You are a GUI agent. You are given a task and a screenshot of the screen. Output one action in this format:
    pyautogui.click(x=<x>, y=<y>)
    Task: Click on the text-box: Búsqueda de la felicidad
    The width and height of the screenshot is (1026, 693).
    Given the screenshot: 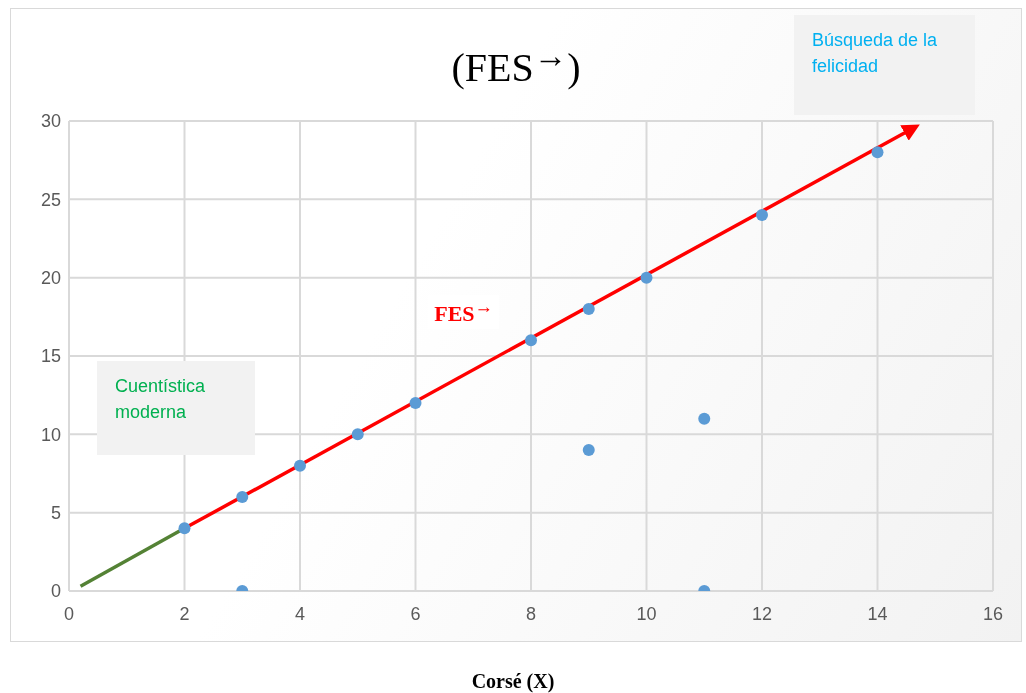 What is the action you would take?
    pyautogui.click(x=884, y=65)
    